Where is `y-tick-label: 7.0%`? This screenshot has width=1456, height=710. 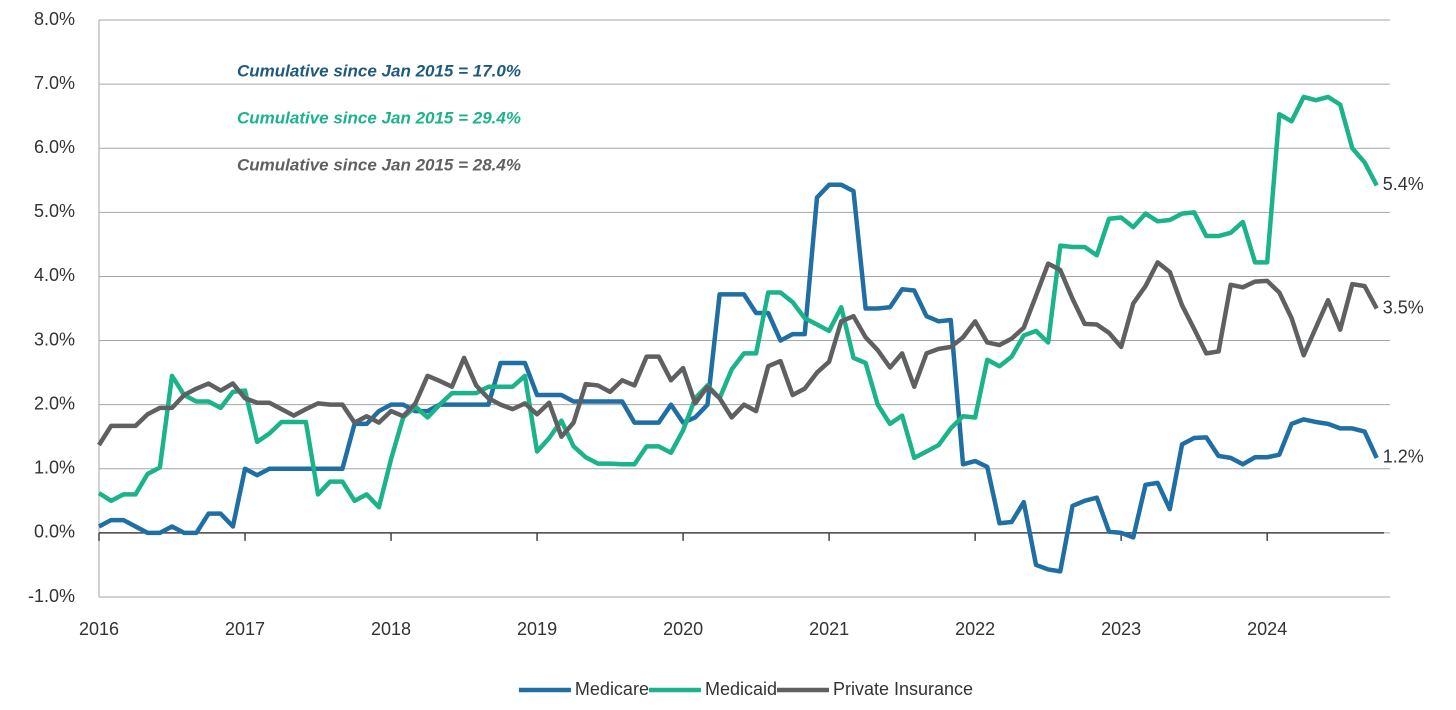 y-tick-label: 7.0% is located at coordinates (54, 83).